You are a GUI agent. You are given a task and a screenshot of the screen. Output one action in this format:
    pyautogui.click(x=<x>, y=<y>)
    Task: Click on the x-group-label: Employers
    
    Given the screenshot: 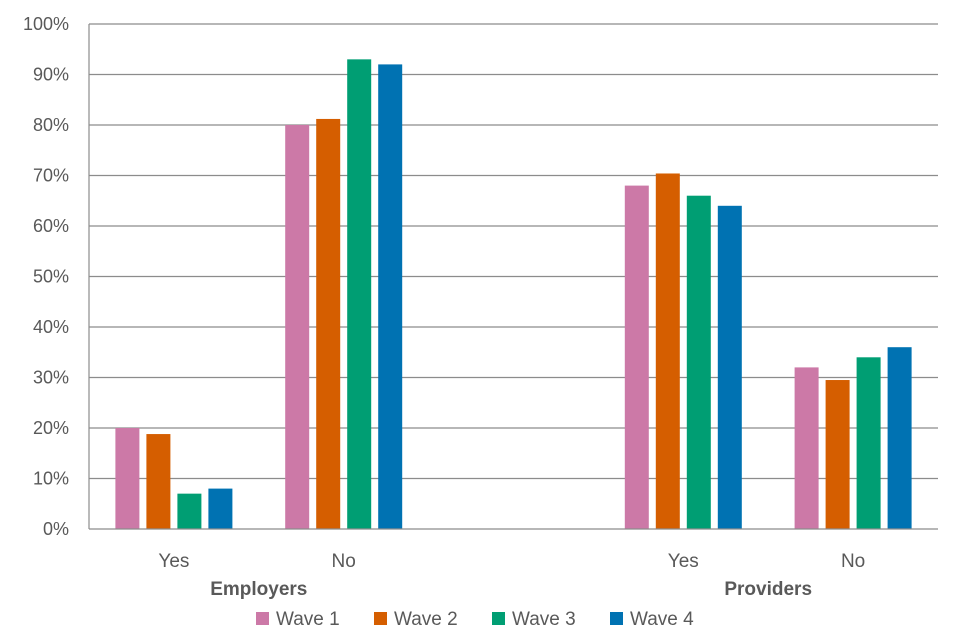 What is the action you would take?
    pyautogui.click(x=258, y=589)
    